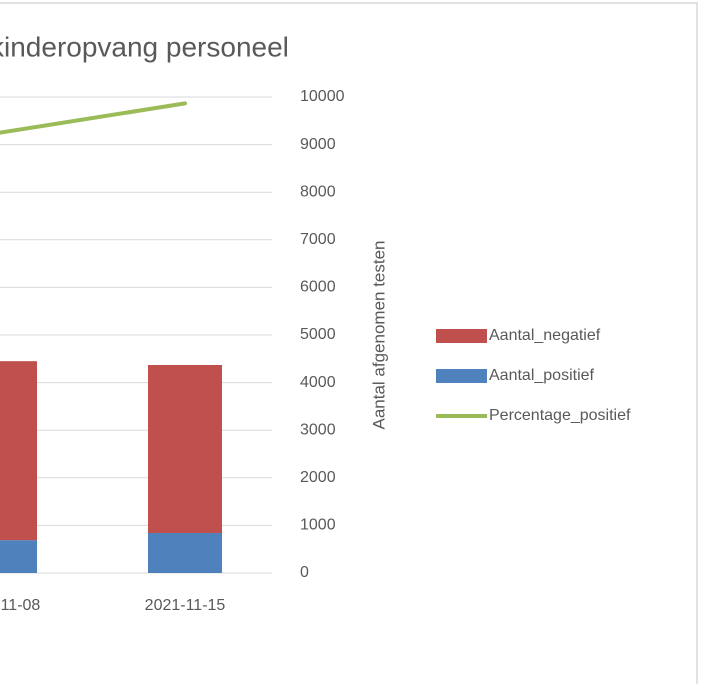 The height and width of the screenshot is (684, 702). Describe the element at coordinates (185, 605) in the screenshot. I see `x-tick-label: 2021-11-15` at that location.